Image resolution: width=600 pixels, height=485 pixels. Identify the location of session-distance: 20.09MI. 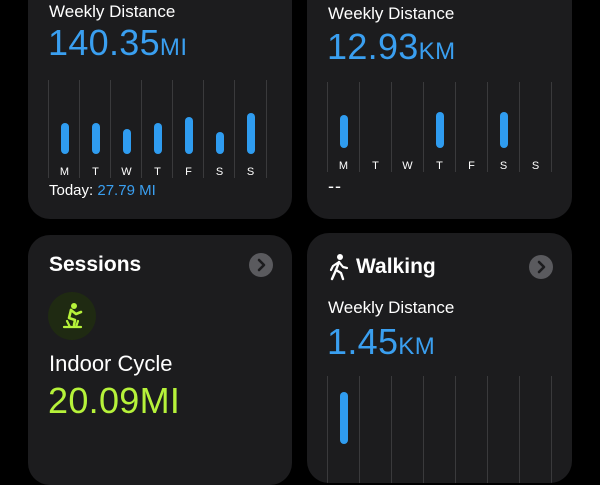
(114, 401).